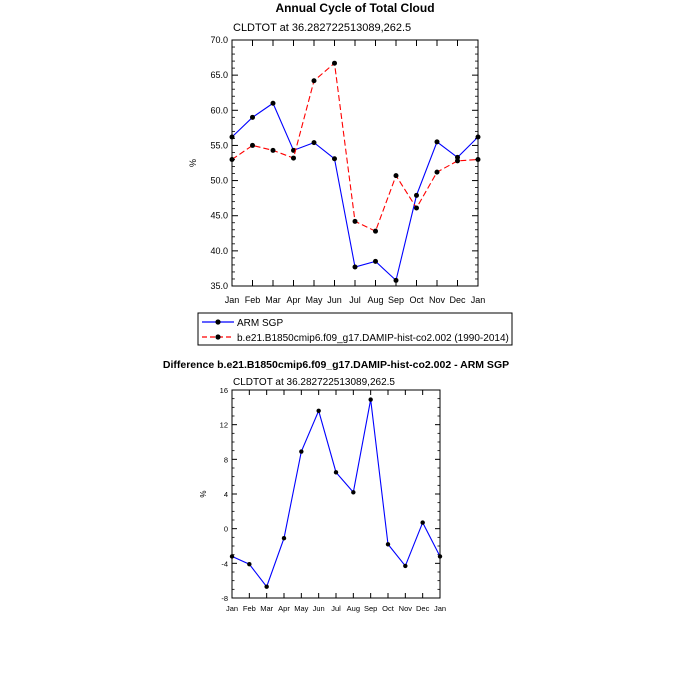 The height and width of the screenshot is (700, 700). Describe the element at coordinates (219, 145) in the screenshot. I see `c1-ytick-label: 55.0` at that location.